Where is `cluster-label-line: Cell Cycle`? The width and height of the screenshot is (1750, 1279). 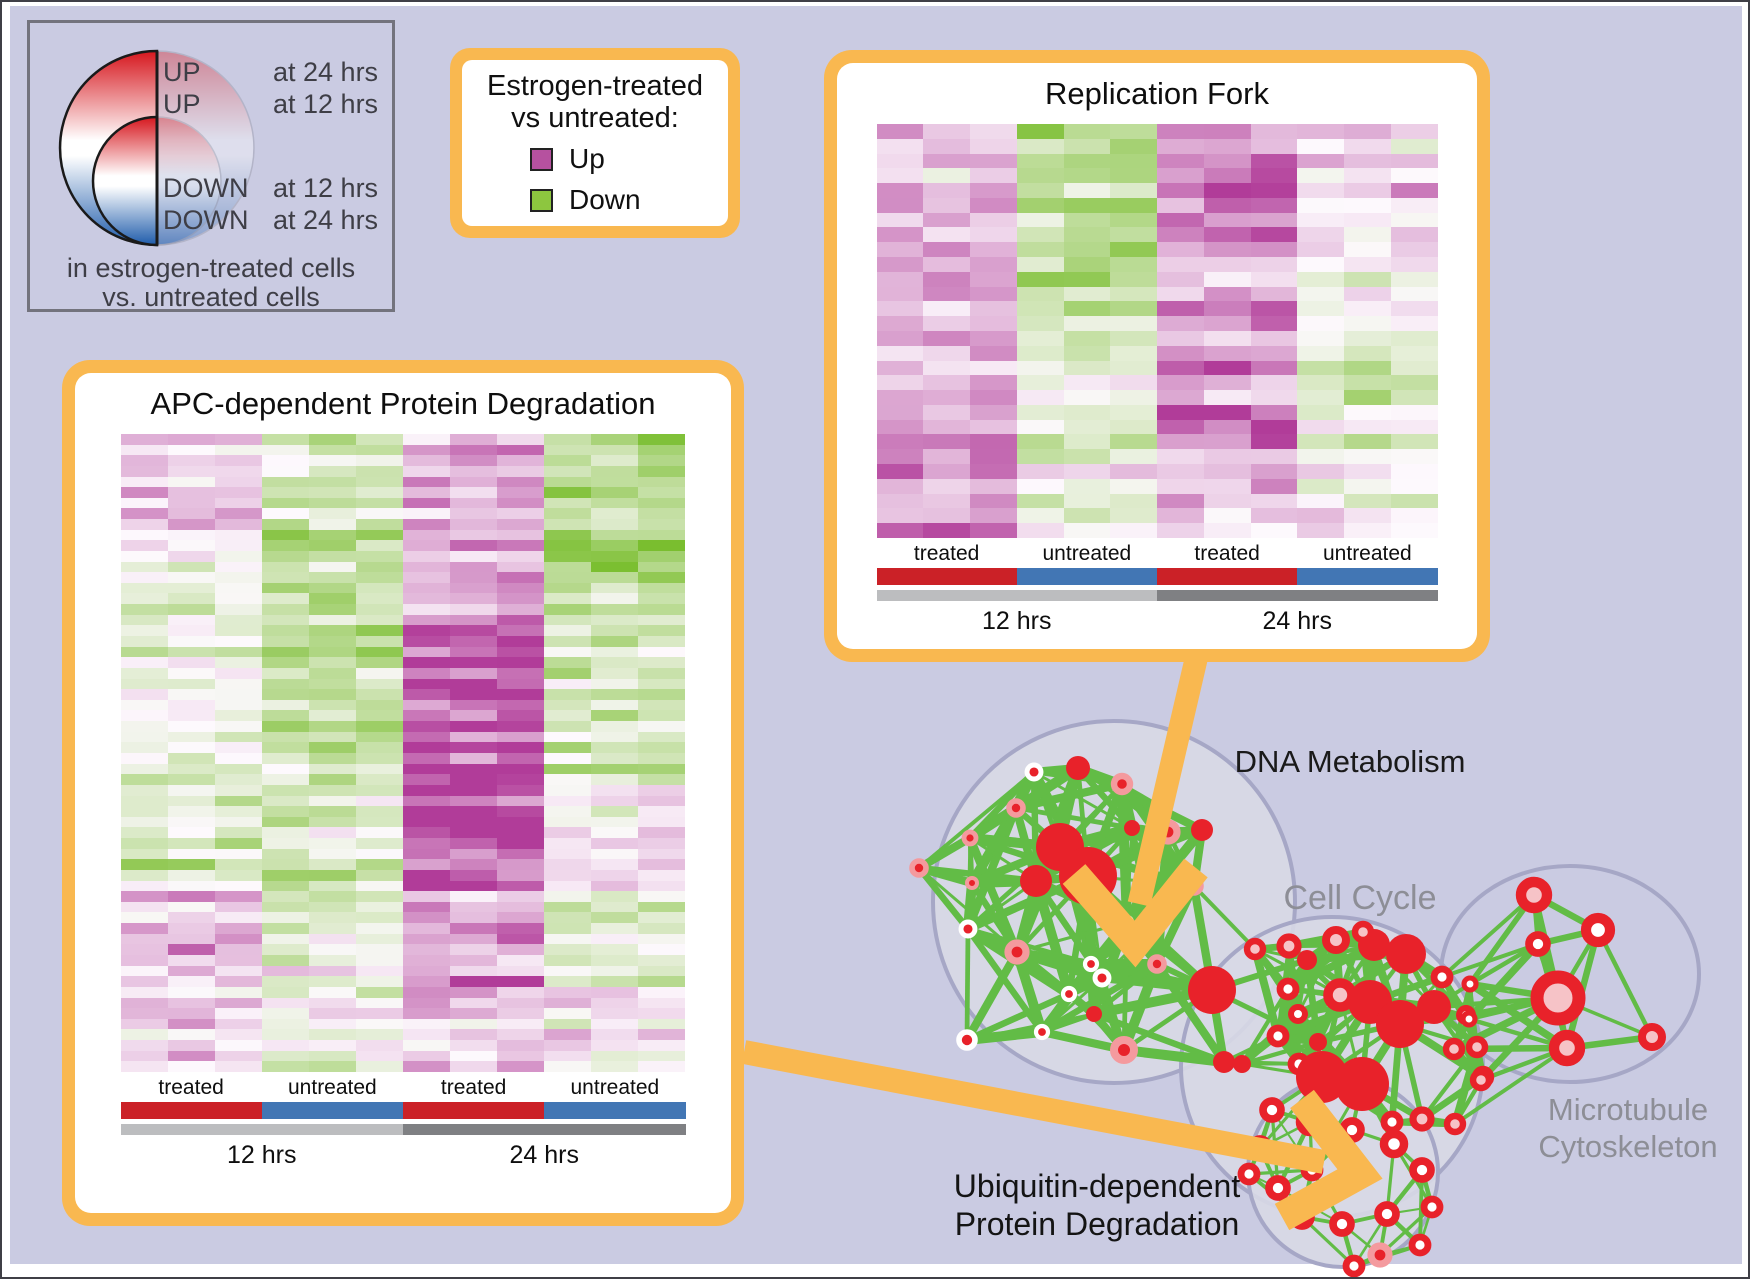
cluster-label-line: Cell Cycle is located at coordinates (1360, 898).